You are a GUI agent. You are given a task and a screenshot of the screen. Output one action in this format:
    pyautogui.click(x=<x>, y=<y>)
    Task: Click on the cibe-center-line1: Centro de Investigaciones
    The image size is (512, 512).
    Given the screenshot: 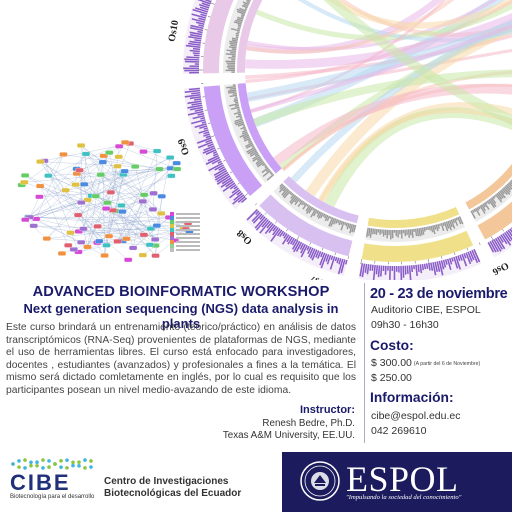 What is the action you would take?
    pyautogui.click(x=166, y=481)
    